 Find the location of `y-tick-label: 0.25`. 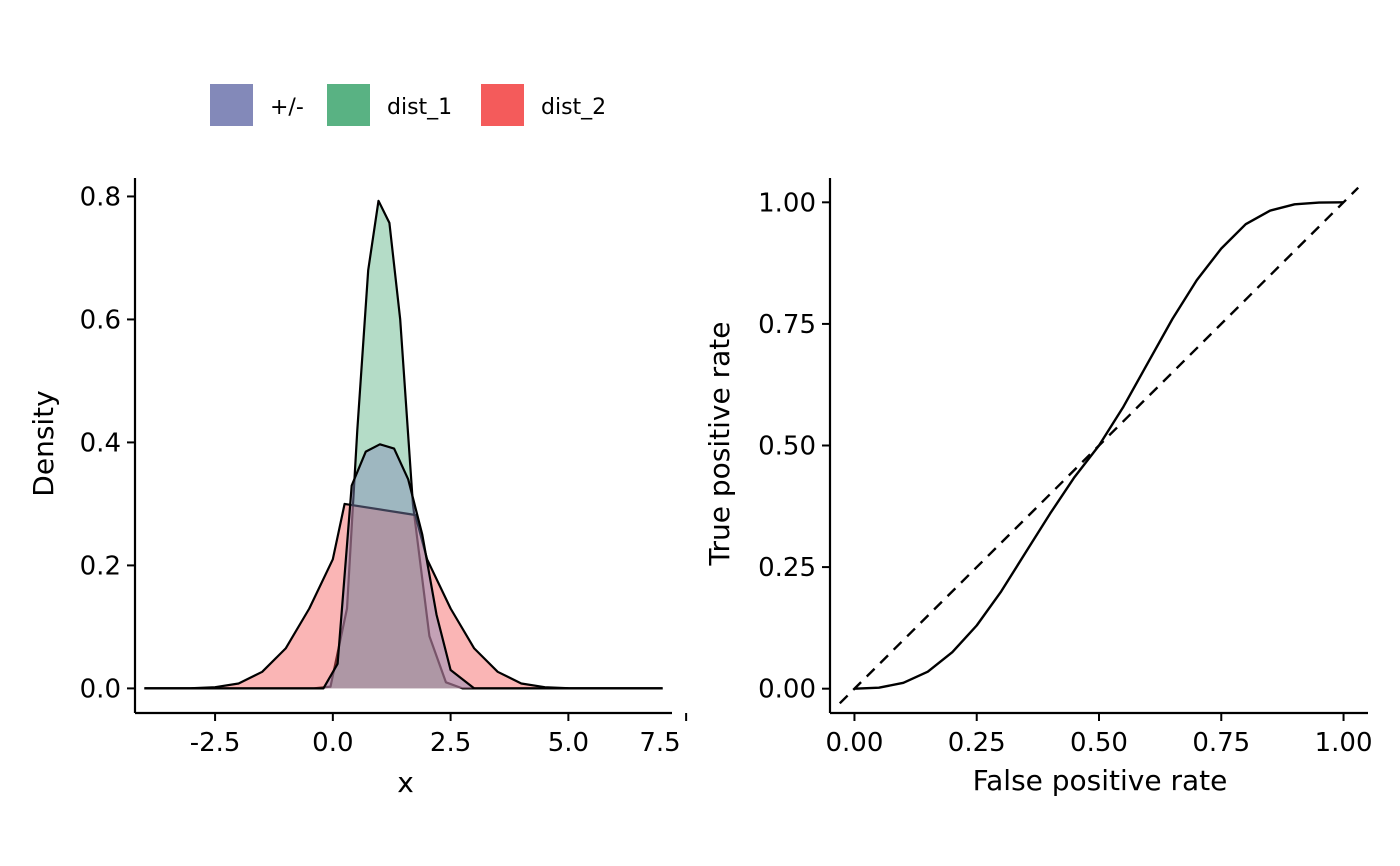

y-tick-label: 0.25 is located at coordinates (787, 568).